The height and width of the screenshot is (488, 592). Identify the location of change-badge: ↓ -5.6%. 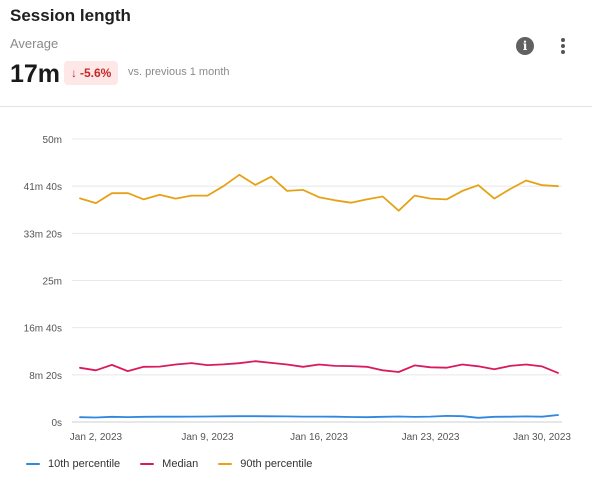
(91, 73).